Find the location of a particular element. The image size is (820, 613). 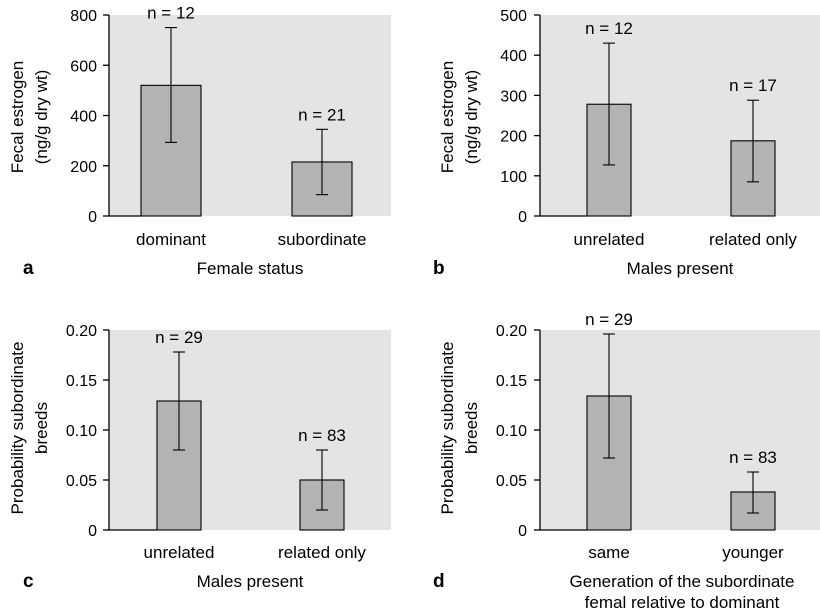

x-axis-title: femal relative to dominant is located at coordinates (682, 602).